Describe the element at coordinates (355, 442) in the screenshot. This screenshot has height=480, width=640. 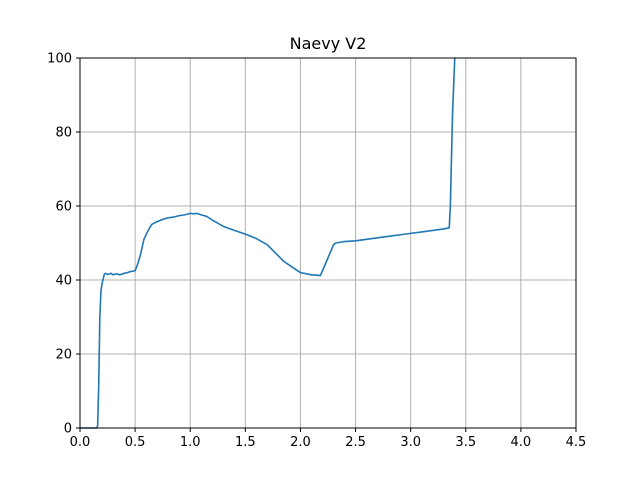
I see `x-tick-label: 2.5` at that location.